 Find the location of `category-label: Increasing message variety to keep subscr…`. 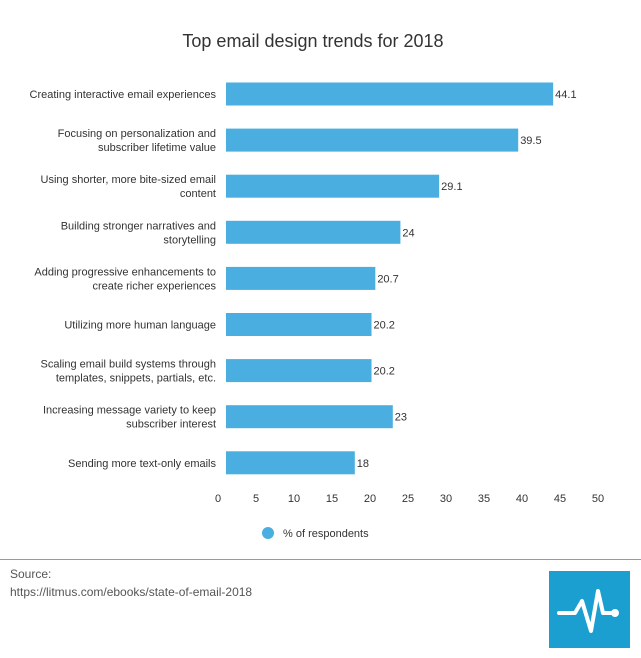

category-label: Increasing message variety to keep subscr… is located at coordinates (129, 418).